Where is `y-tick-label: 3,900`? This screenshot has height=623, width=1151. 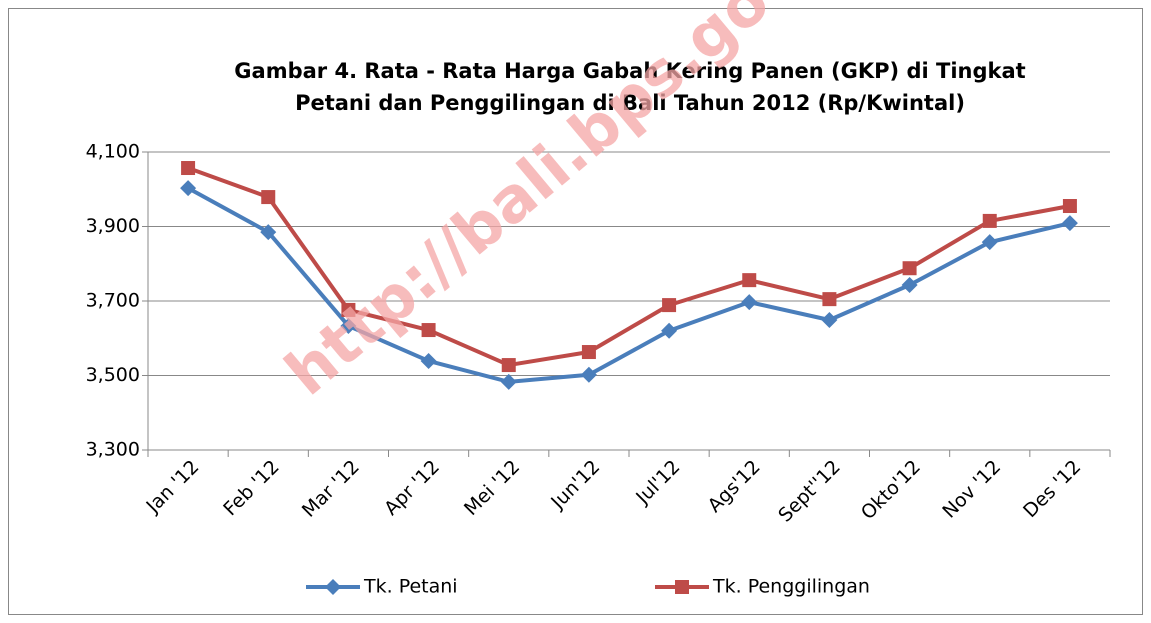
y-tick-label: 3,900 is located at coordinates (113, 226).